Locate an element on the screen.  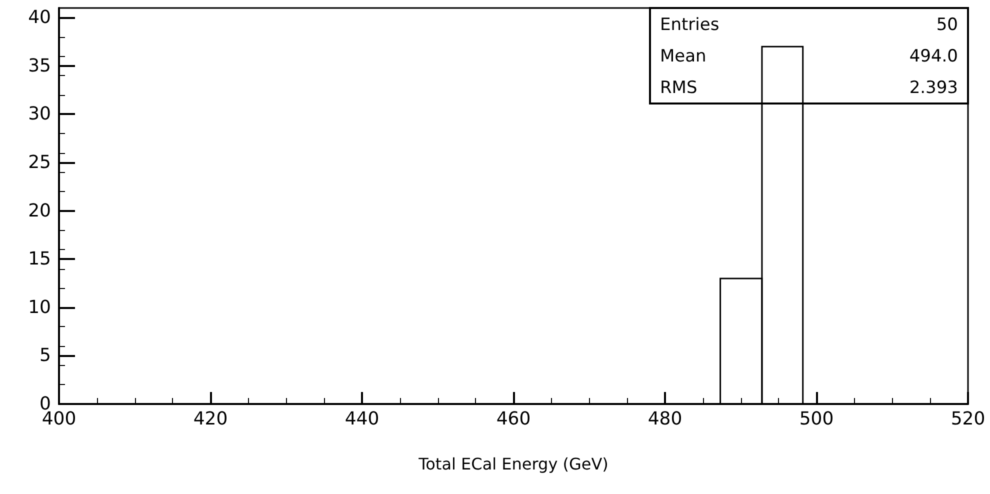
y-tick-label: 15 is located at coordinates (39, 259).